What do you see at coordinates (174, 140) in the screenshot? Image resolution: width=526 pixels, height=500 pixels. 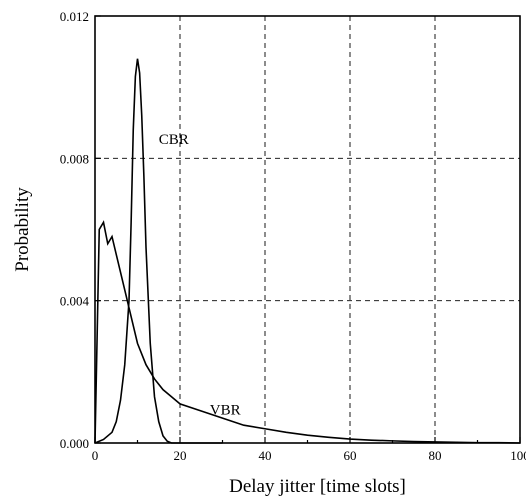 I see `series-label-cbr: CBR` at bounding box center [174, 140].